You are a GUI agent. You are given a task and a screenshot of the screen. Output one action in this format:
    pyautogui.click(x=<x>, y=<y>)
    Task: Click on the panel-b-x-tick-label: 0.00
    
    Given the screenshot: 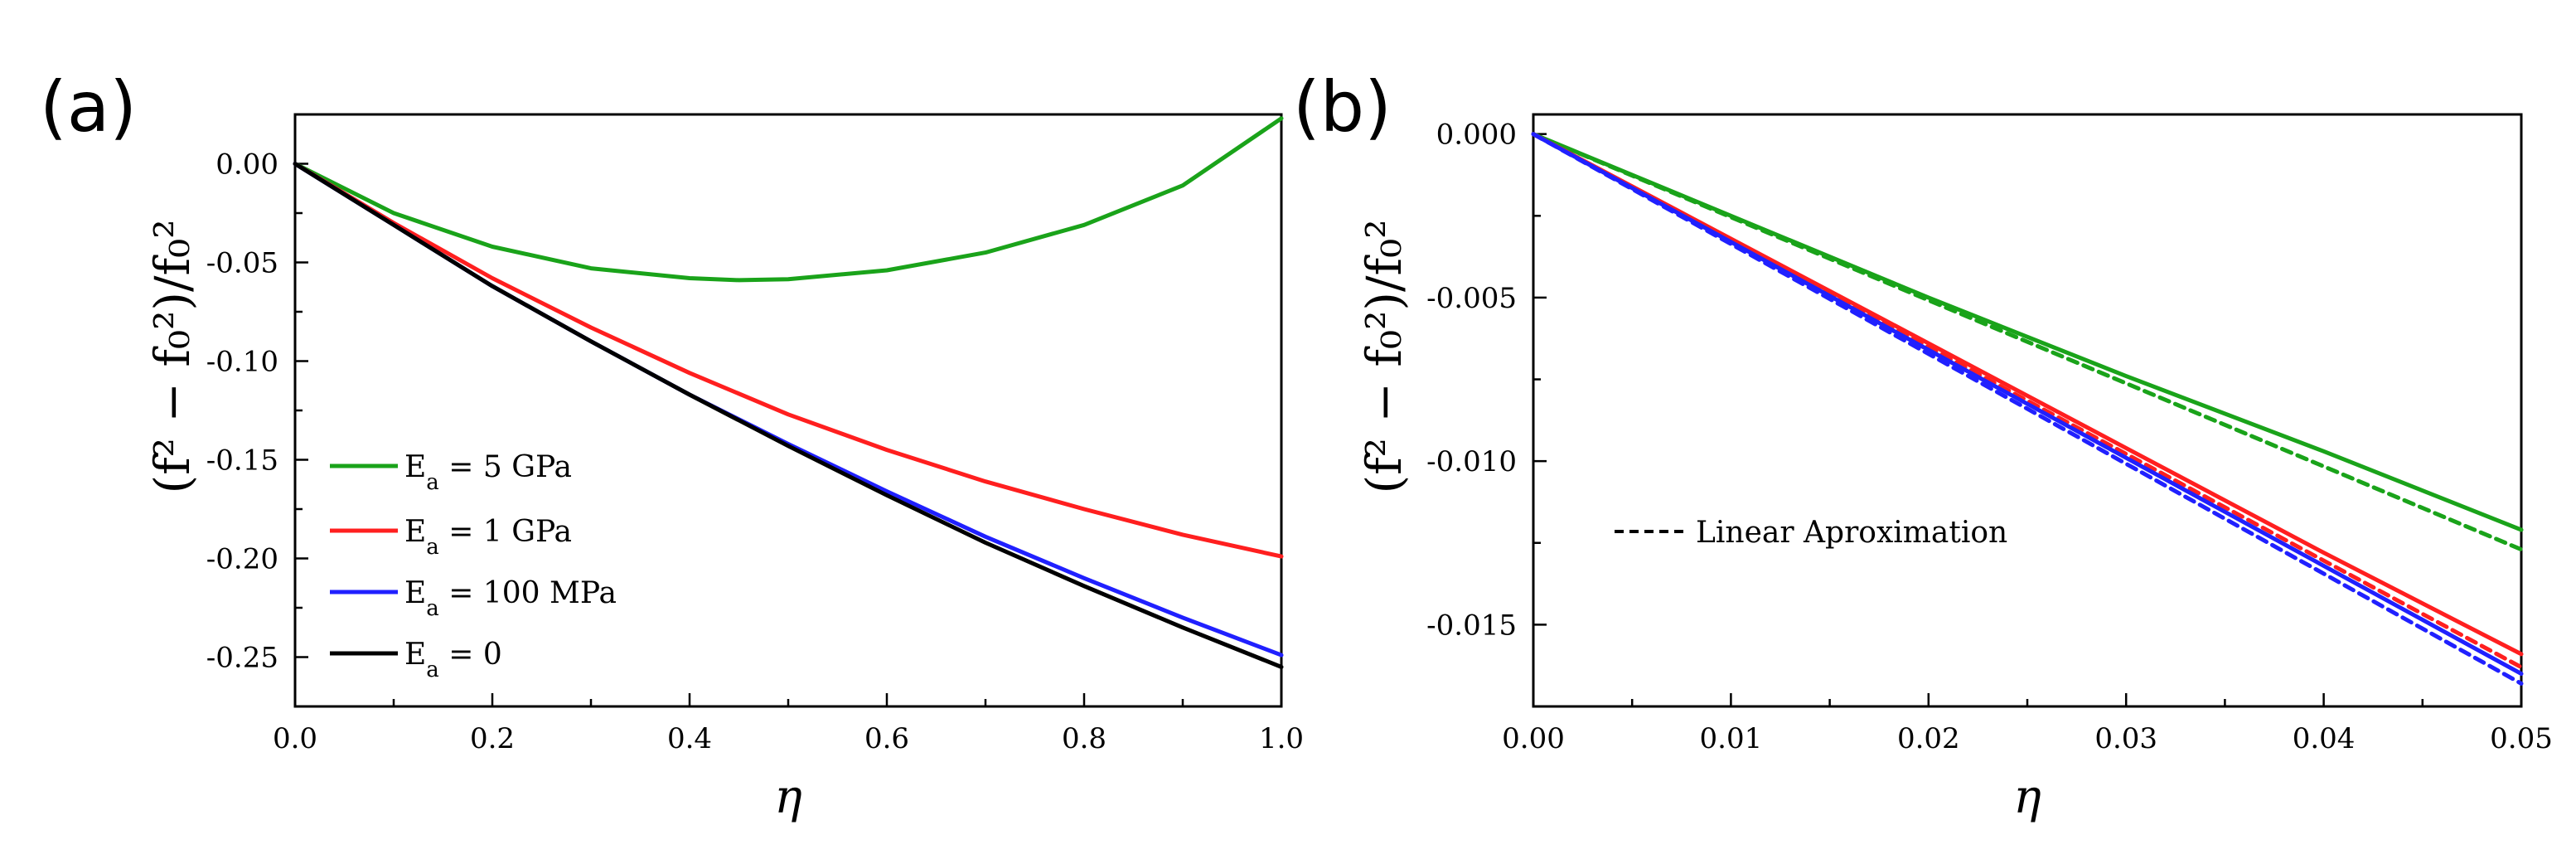 What is the action you would take?
    pyautogui.click(x=1533, y=738)
    